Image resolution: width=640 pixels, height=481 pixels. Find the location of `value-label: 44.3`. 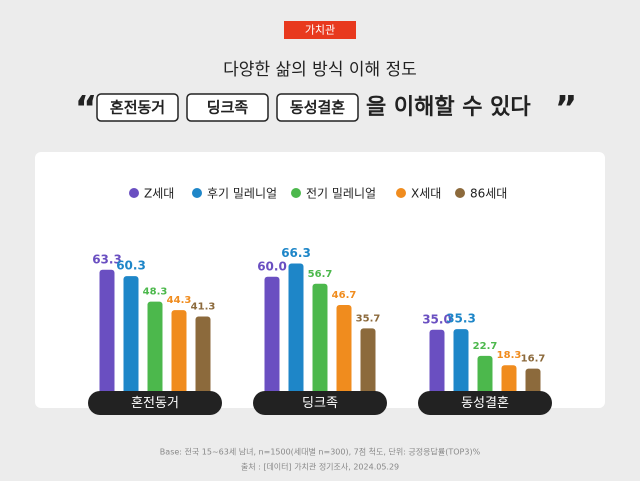

value-label: 44.3 is located at coordinates (179, 300).